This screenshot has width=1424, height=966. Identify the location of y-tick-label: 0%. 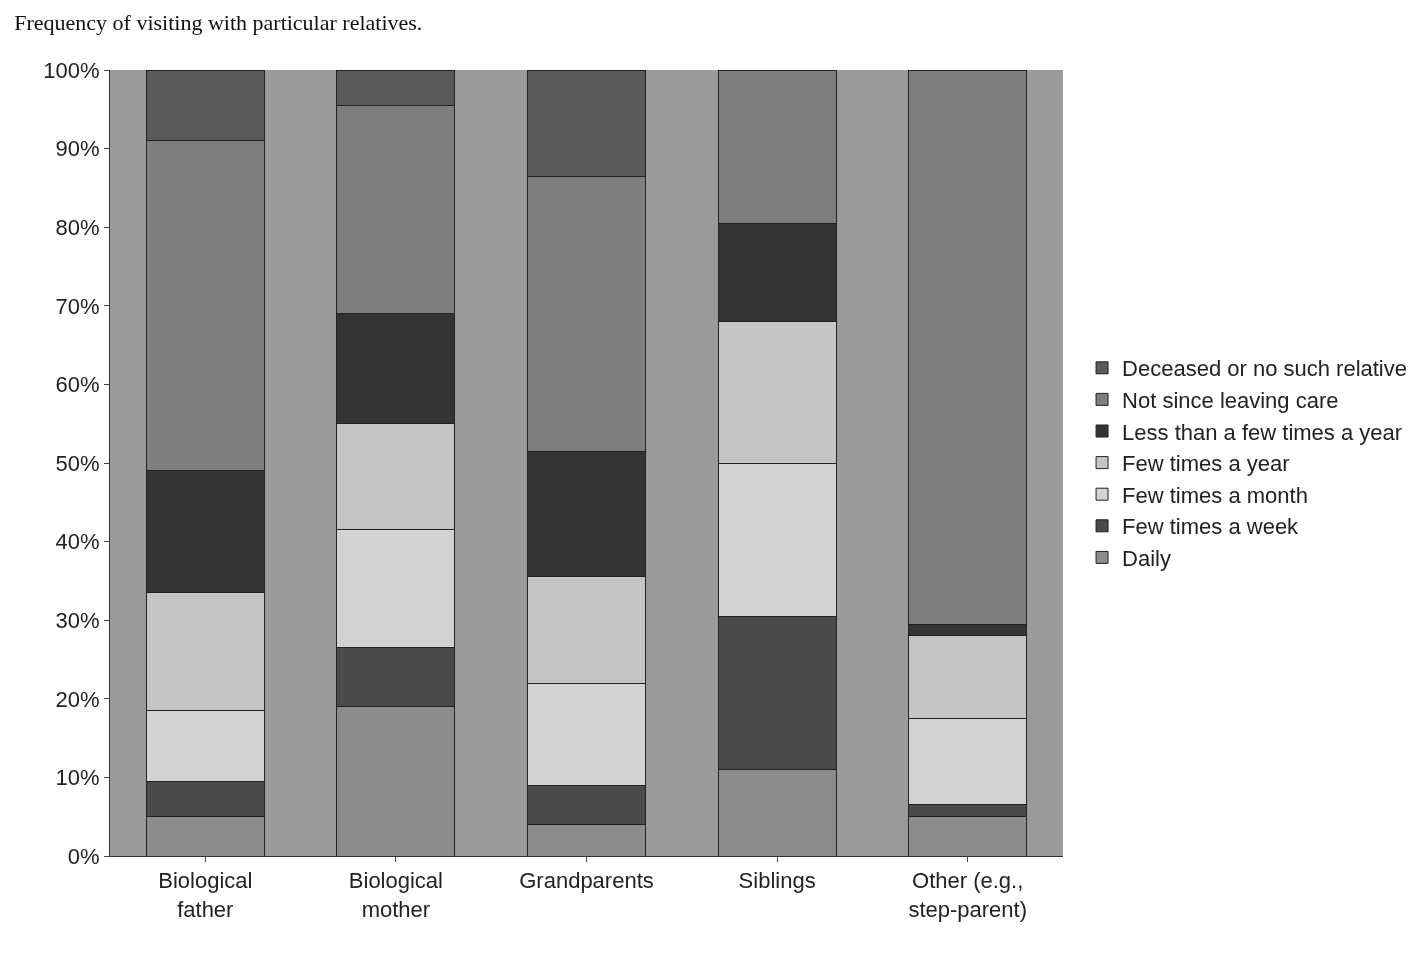
(83, 856).